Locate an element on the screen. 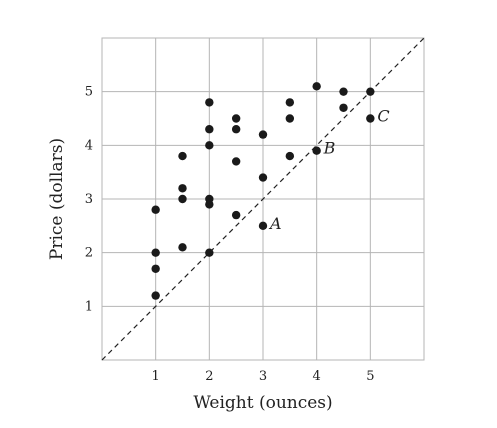  y-tick-label: 1 is located at coordinates (89, 306).